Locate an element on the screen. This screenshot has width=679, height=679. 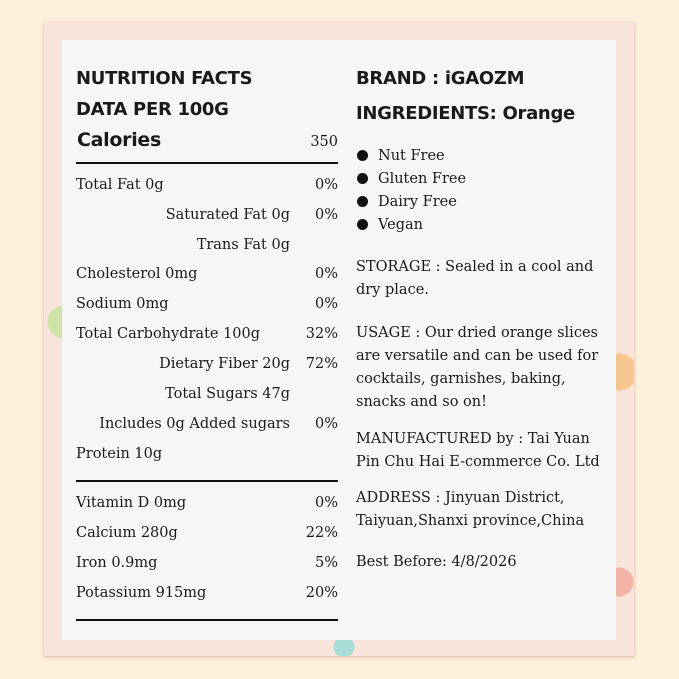
manufacturer-line: MANUFACTURED by : Tai Yuan is located at coordinates (473, 439).